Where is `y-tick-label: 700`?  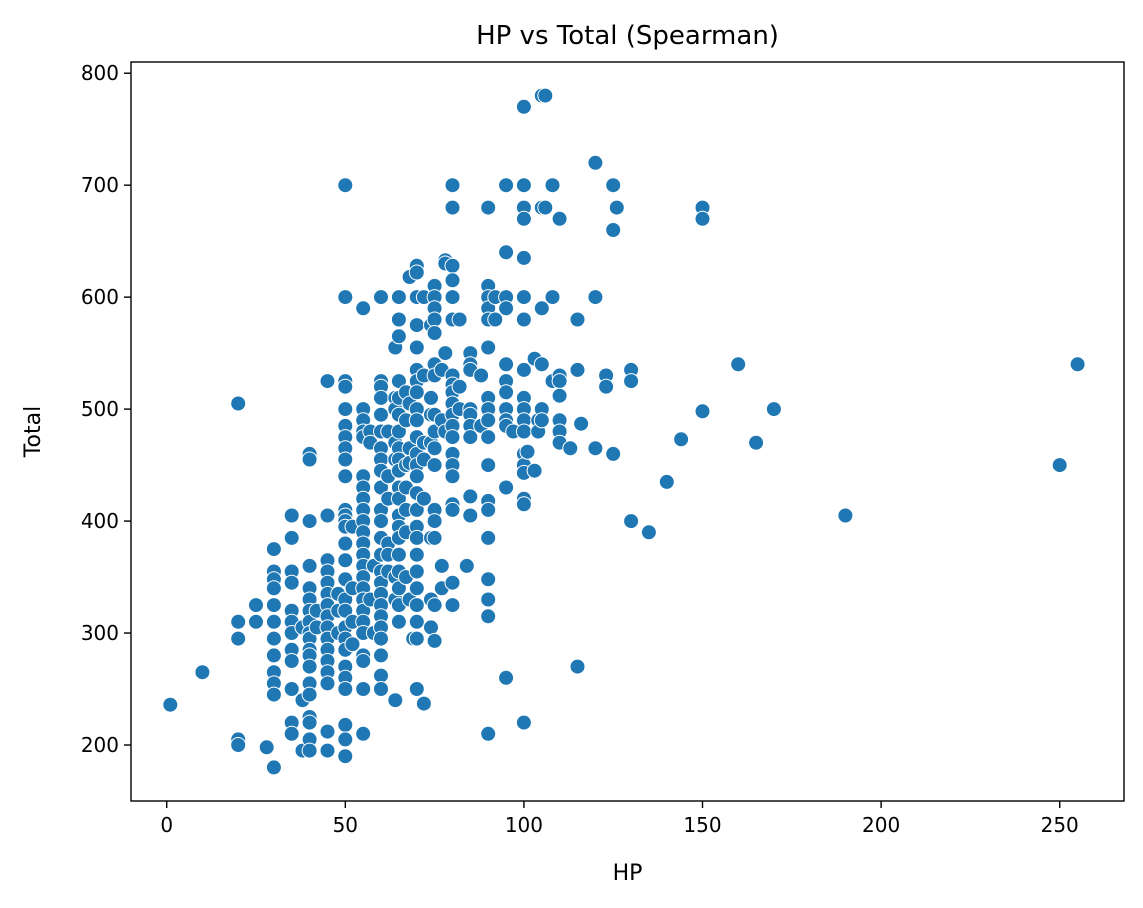
y-tick-label: 700 is located at coordinates (100, 185).